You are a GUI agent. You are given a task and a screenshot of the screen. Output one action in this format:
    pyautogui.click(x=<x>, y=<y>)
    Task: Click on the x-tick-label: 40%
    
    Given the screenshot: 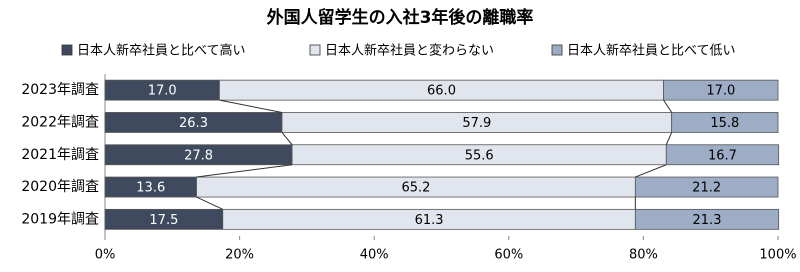 What is the action you would take?
    pyautogui.click(x=374, y=255)
    